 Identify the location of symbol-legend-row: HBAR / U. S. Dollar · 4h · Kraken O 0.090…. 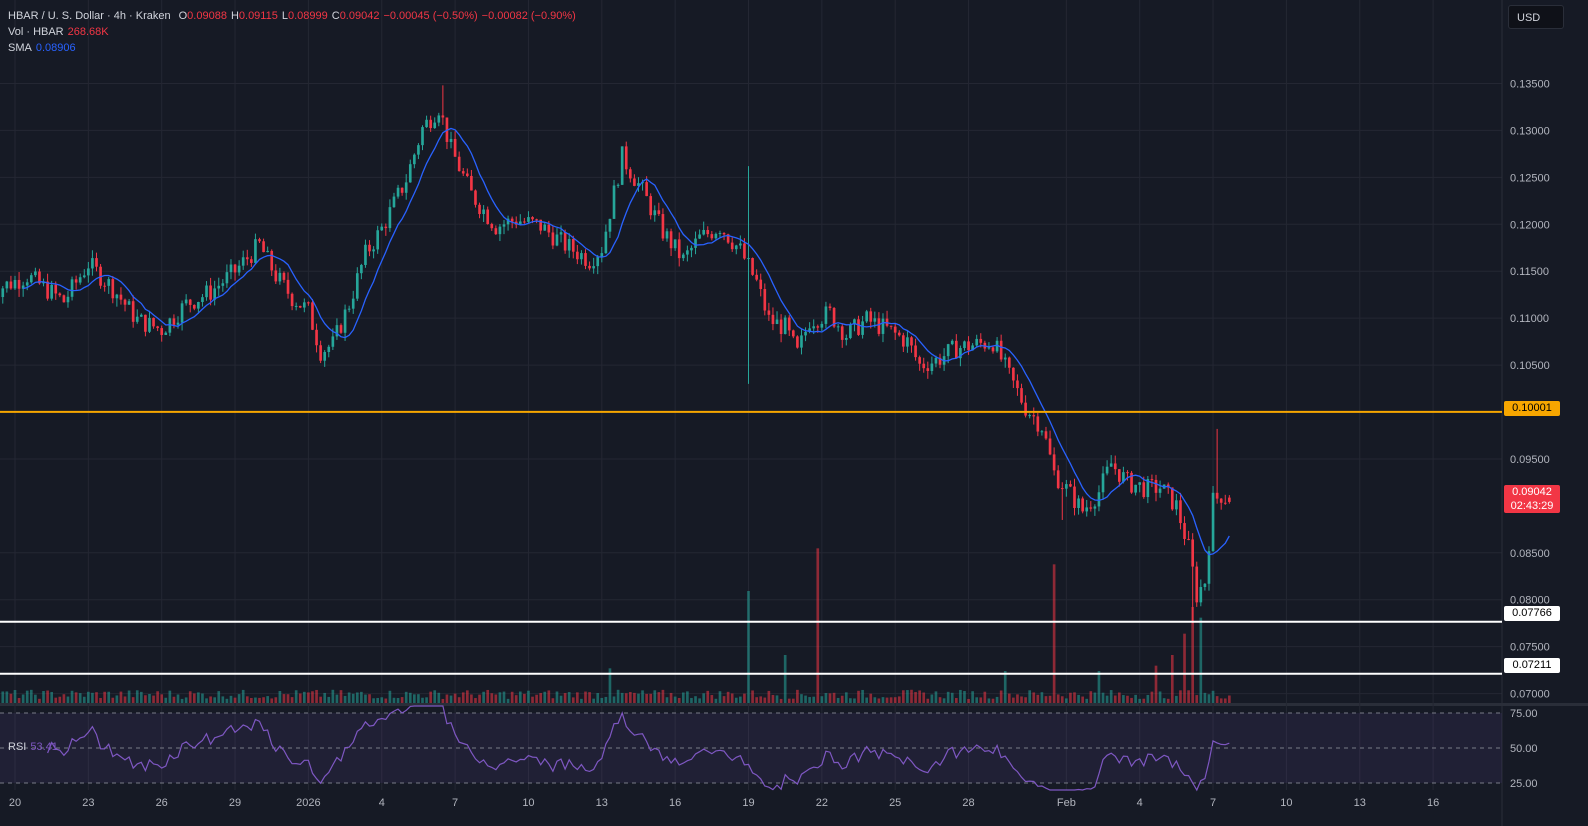
(292, 16).